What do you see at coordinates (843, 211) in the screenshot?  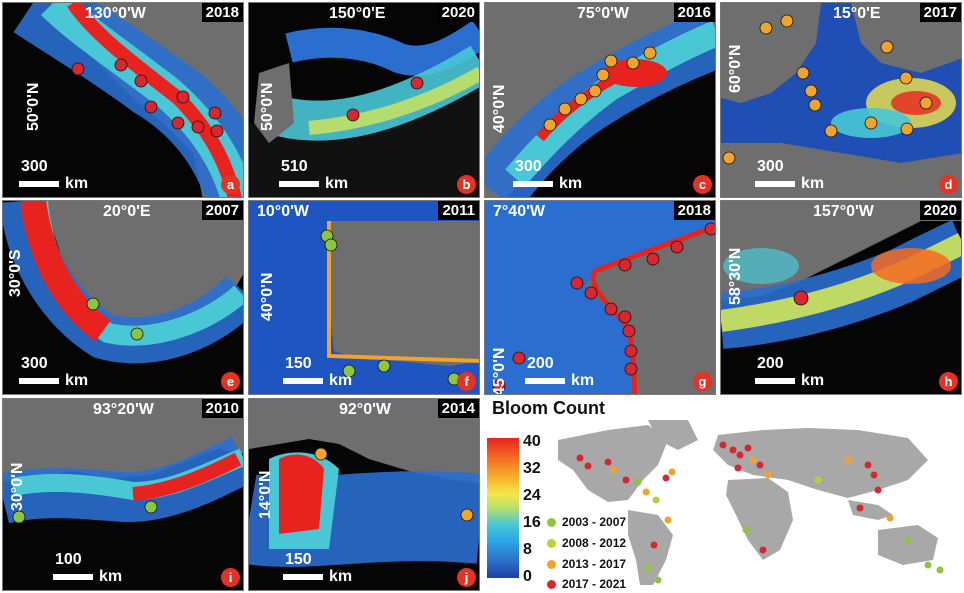 I see `longitude-label: 157°0'W` at bounding box center [843, 211].